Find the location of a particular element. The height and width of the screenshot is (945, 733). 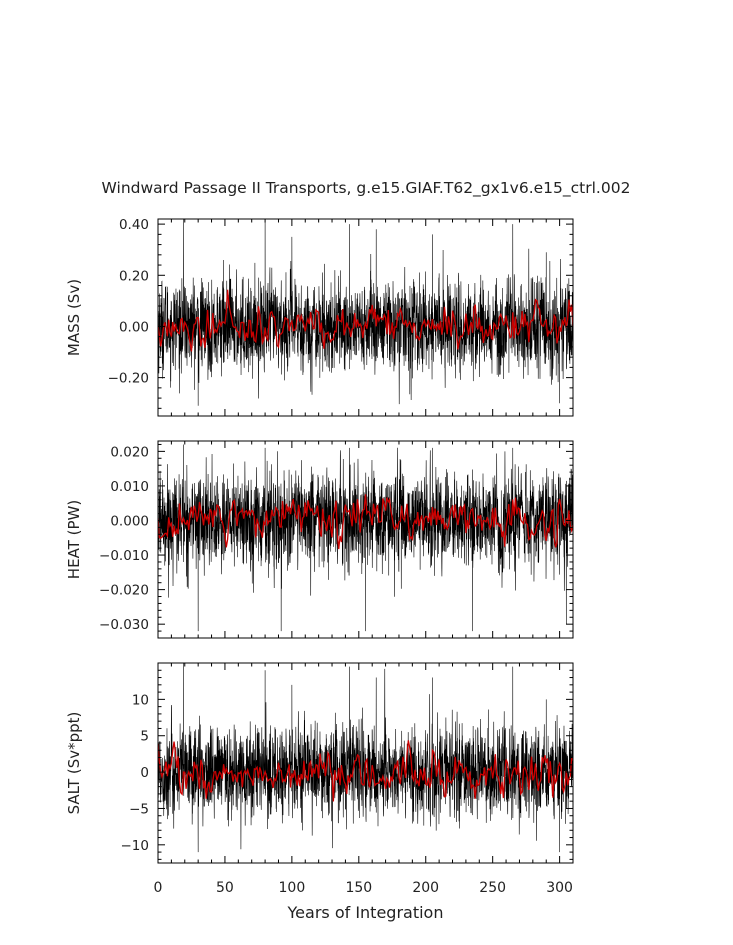

plot-area-salt is located at coordinates (365, 758).